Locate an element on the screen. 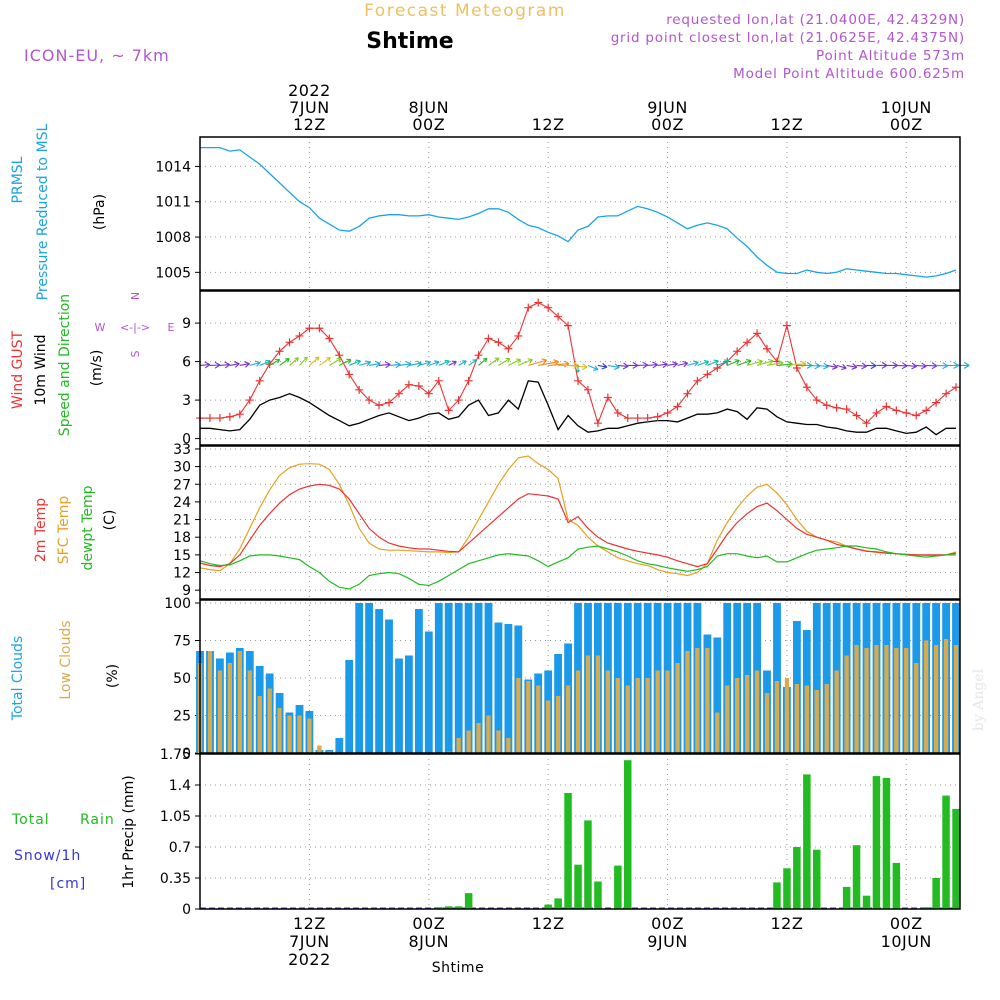  precip-label-total: Total is located at coordinates (30, 820).